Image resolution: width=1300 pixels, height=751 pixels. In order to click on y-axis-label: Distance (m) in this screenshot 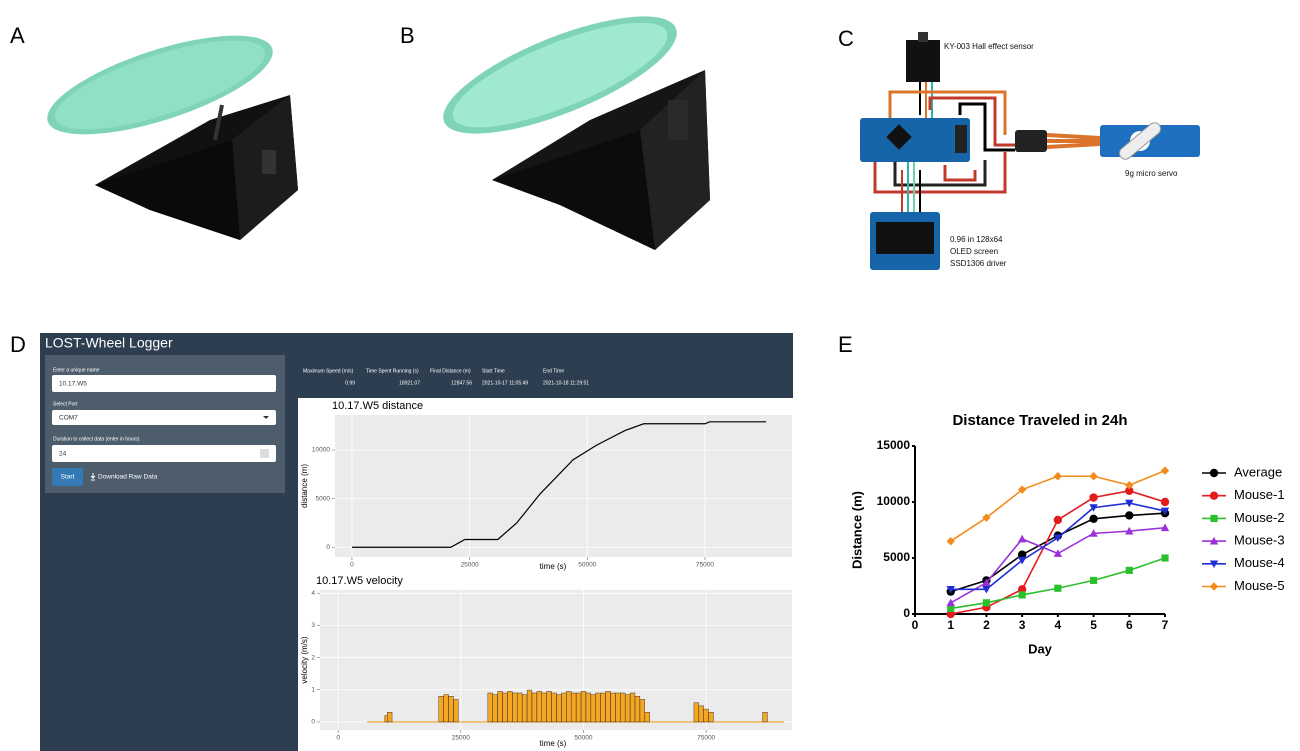, I will do `click(856, 530)`.